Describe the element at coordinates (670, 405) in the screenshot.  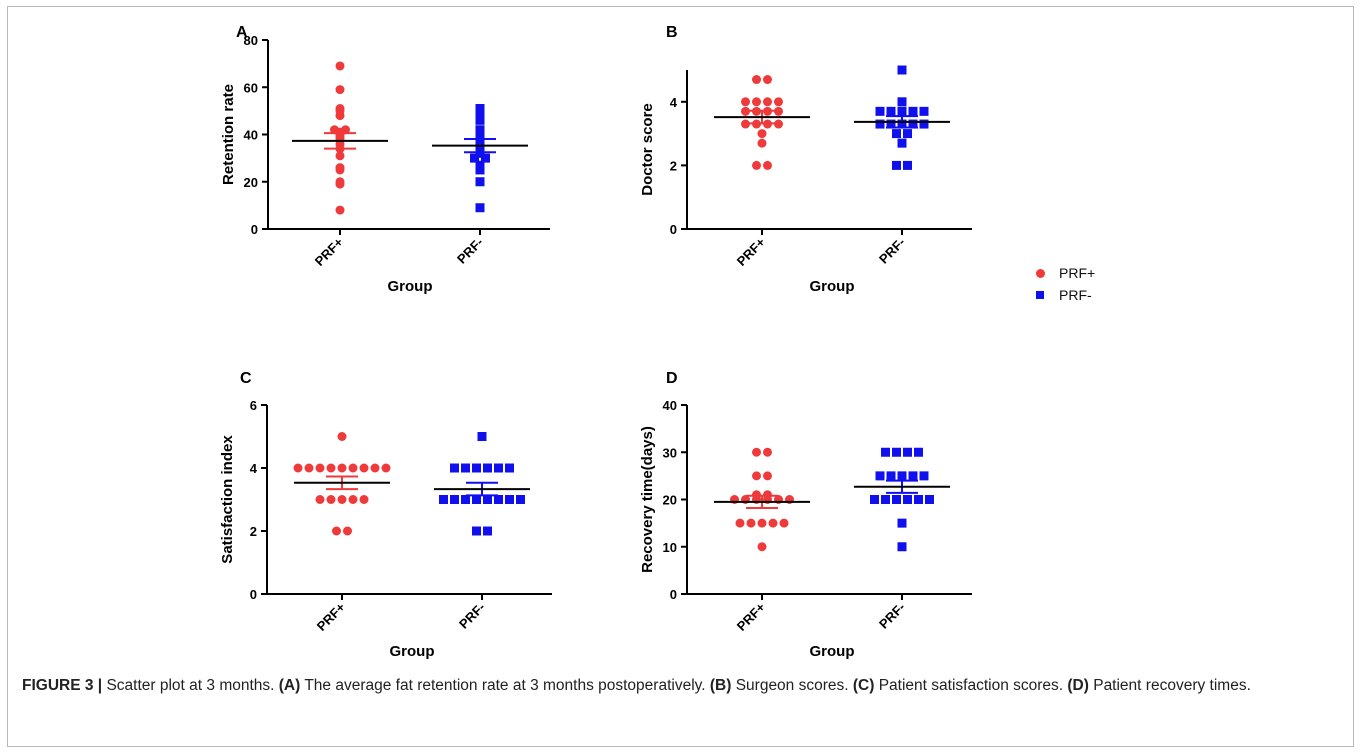
I see `y-tick-label: 40` at that location.